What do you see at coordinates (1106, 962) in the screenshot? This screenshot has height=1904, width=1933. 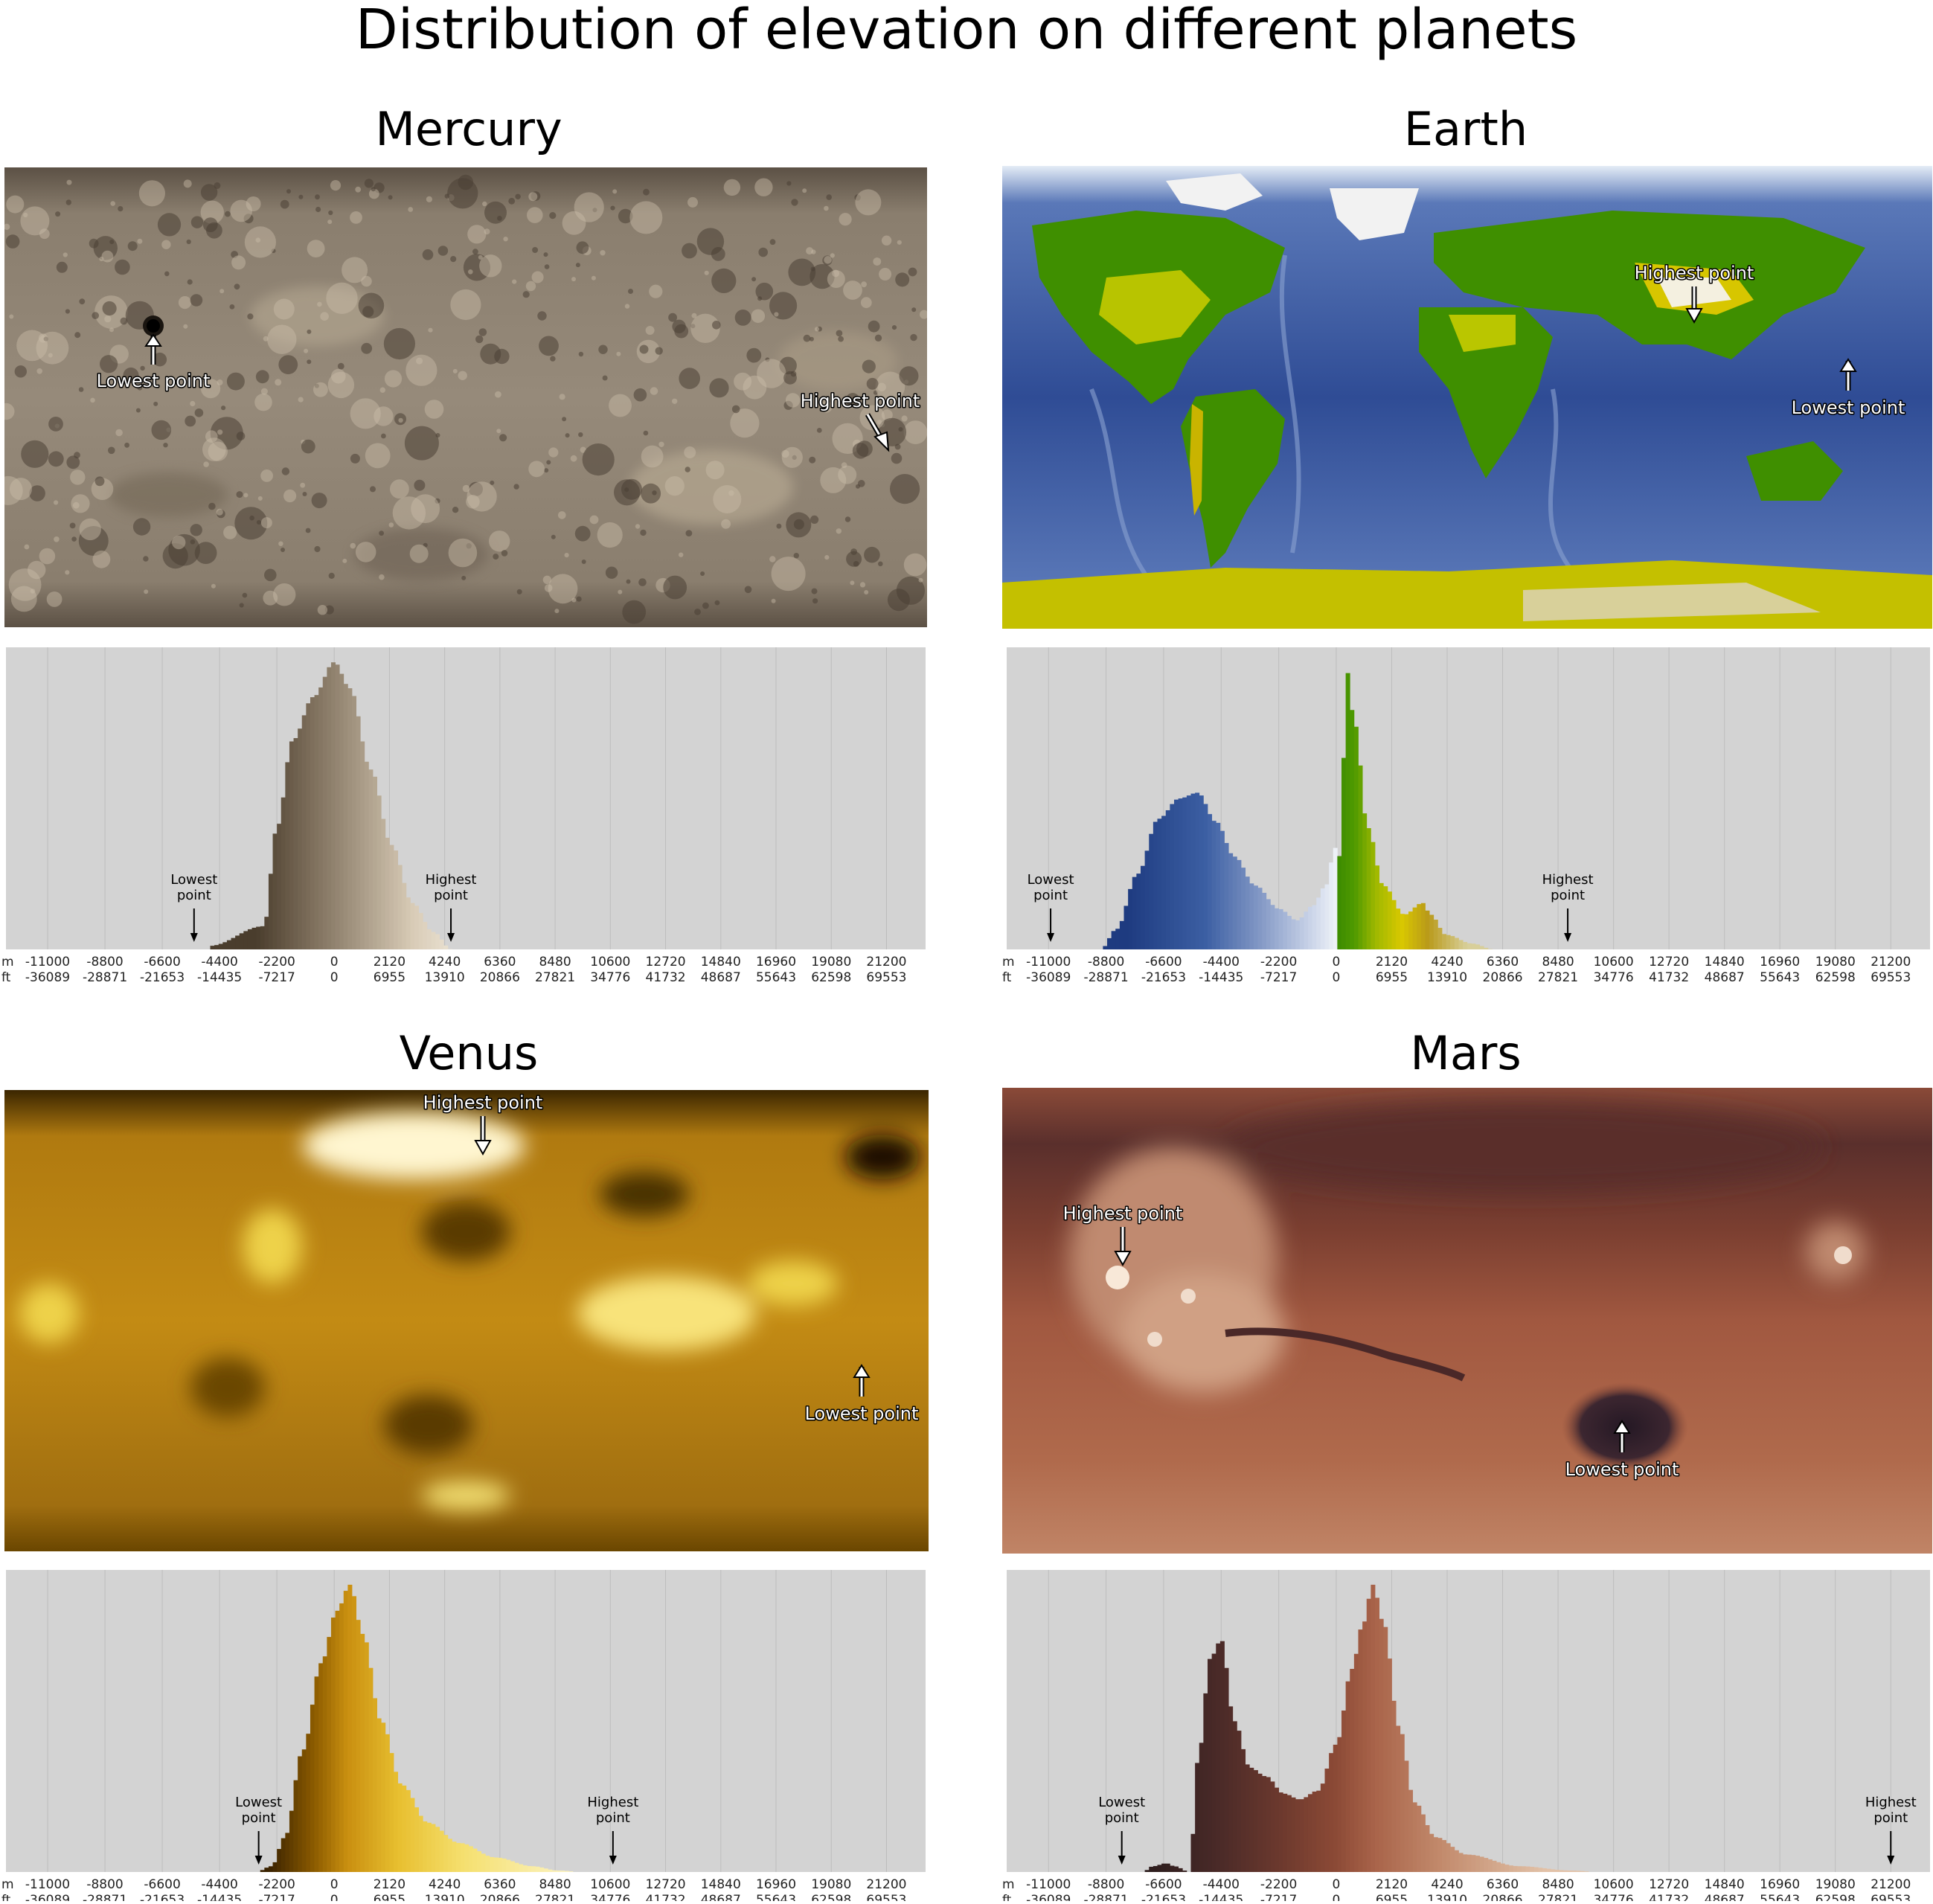 I see `tick-label-m: -8800` at bounding box center [1106, 962].